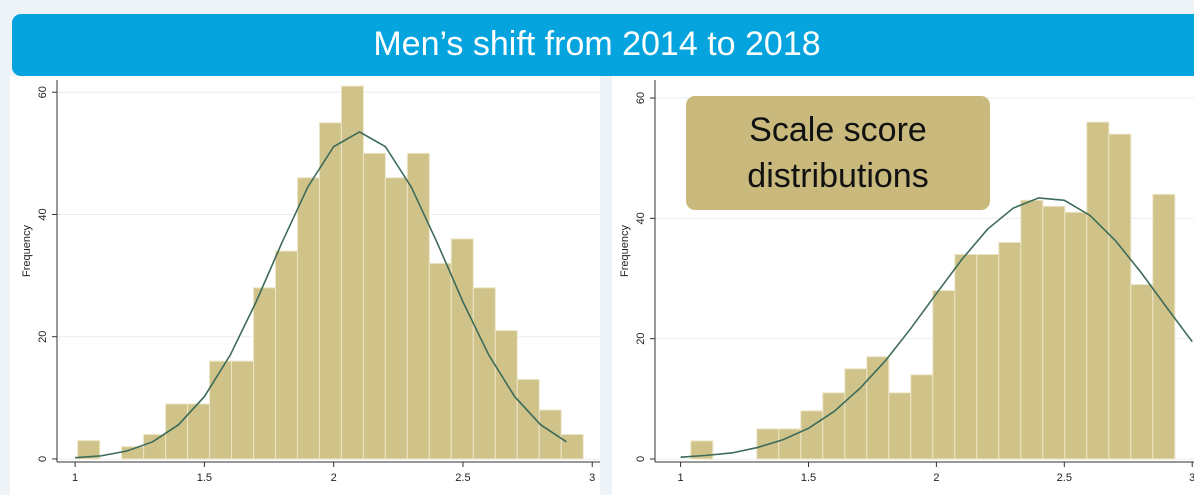 This screenshot has width=1194, height=495. What do you see at coordinates (838, 130) in the screenshot?
I see `annotation-line: Scale score` at bounding box center [838, 130].